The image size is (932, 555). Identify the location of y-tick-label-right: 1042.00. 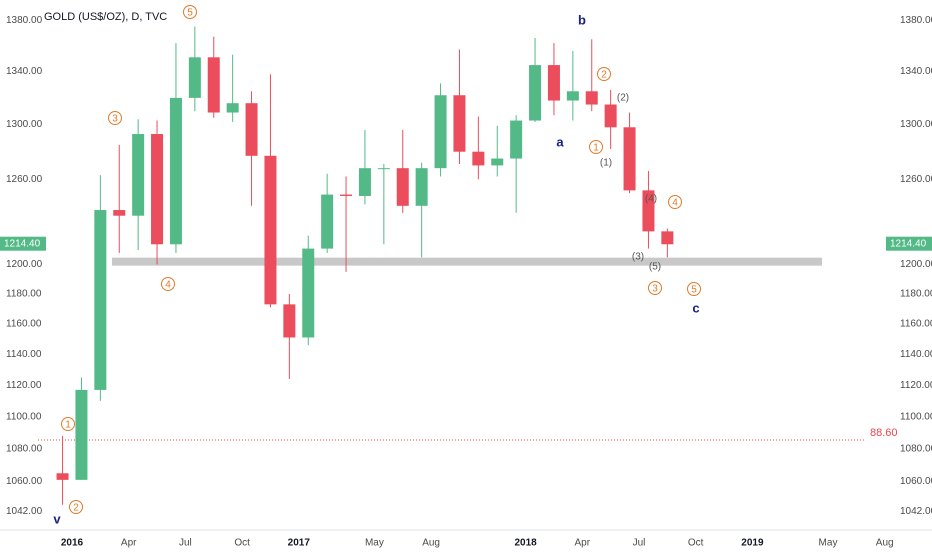
(916, 511).